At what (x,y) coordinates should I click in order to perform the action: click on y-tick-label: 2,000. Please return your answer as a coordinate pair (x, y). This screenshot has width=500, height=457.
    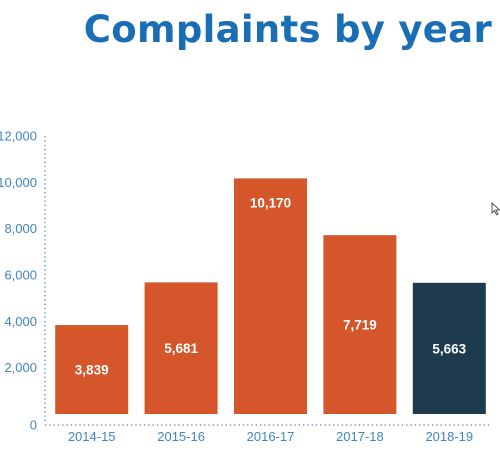
    Looking at the image, I should click on (20, 367).